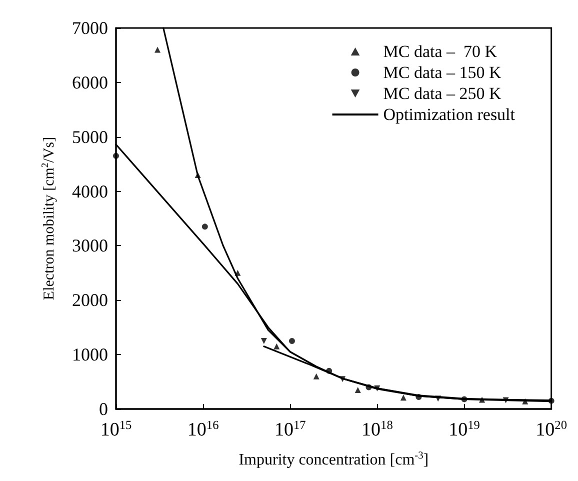  I want to click on y-tick-label: 4000, so click(90, 191).